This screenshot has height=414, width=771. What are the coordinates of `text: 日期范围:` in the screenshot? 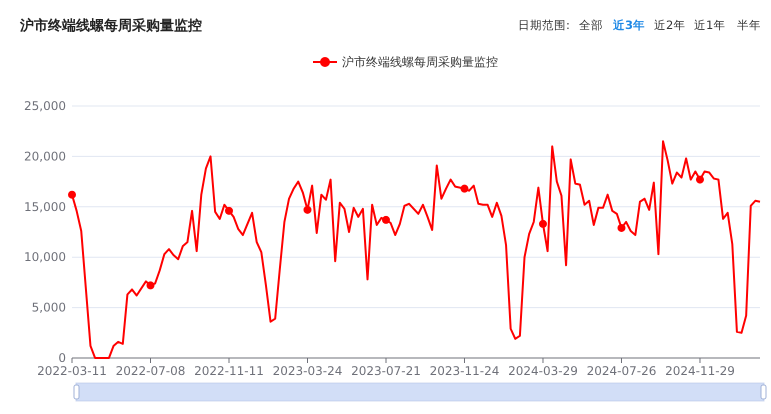 It's located at (544, 25).